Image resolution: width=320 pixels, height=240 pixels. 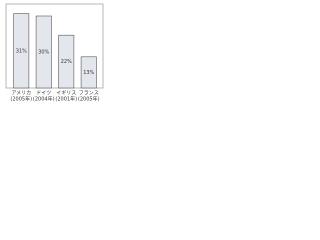 I want to click on x-tick-label: イギリス, so click(x=66, y=94).